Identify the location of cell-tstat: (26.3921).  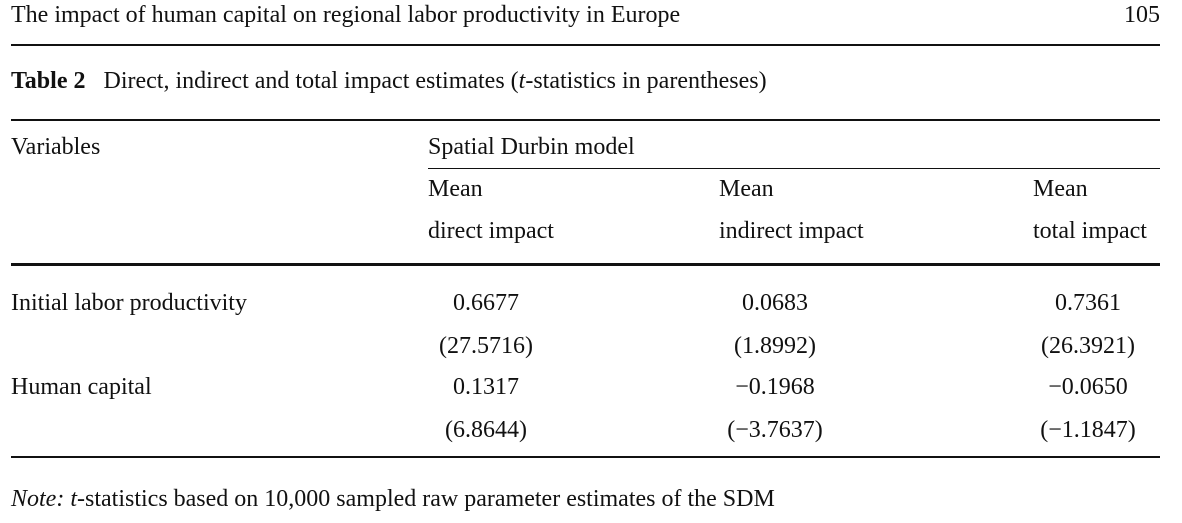
(1088, 346).